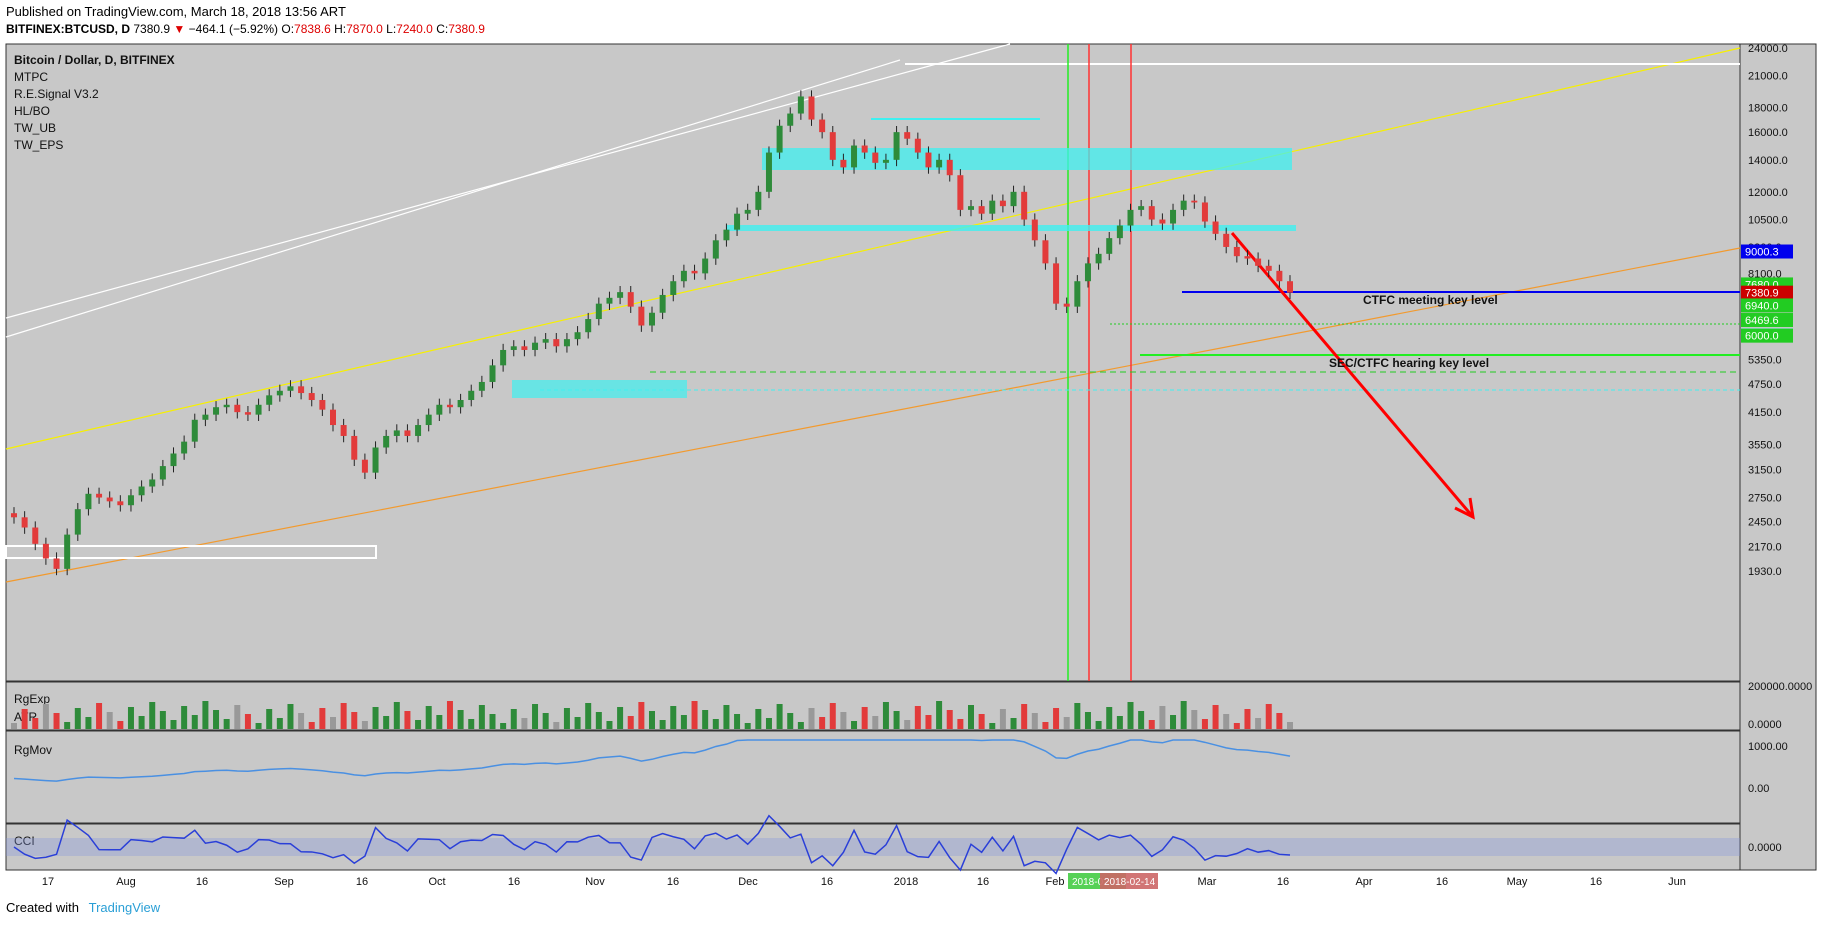  What do you see at coordinates (35, 128) in the screenshot?
I see `legend-item: TW_UB` at bounding box center [35, 128].